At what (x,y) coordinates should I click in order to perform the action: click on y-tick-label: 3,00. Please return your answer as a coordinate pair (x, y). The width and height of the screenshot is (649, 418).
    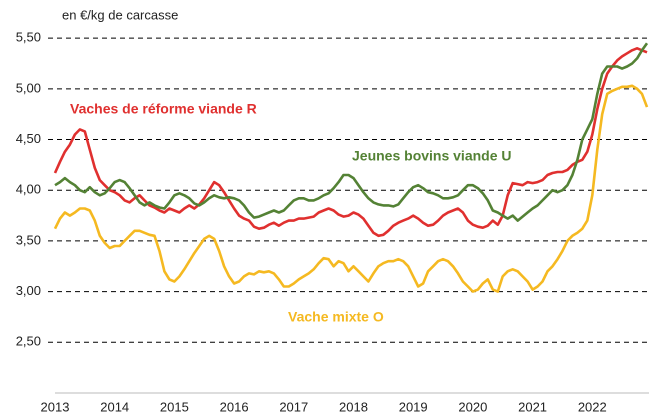
    Looking at the image, I should click on (28, 290).